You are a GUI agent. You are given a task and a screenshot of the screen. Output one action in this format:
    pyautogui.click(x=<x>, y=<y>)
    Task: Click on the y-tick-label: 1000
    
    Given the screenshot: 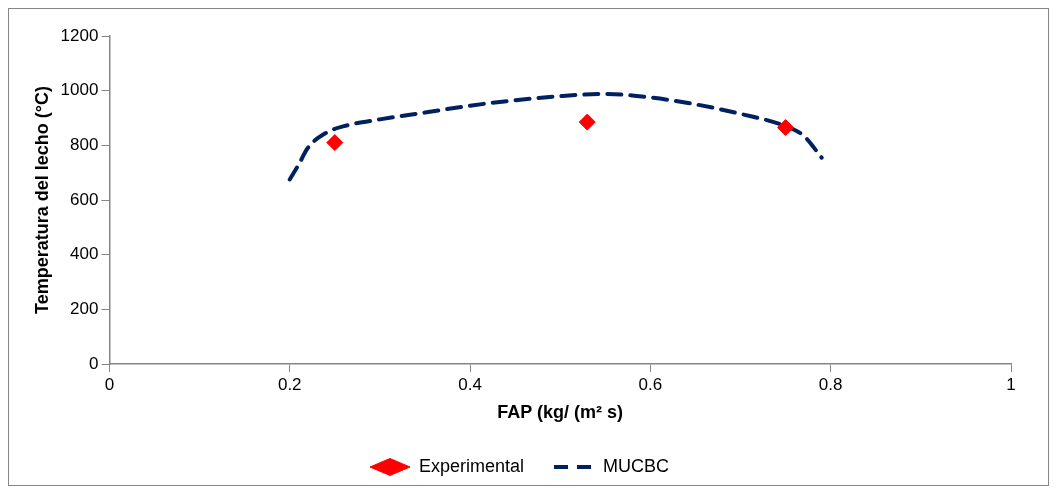 What is the action you would take?
    pyautogui.click(x=79, y=90)
    